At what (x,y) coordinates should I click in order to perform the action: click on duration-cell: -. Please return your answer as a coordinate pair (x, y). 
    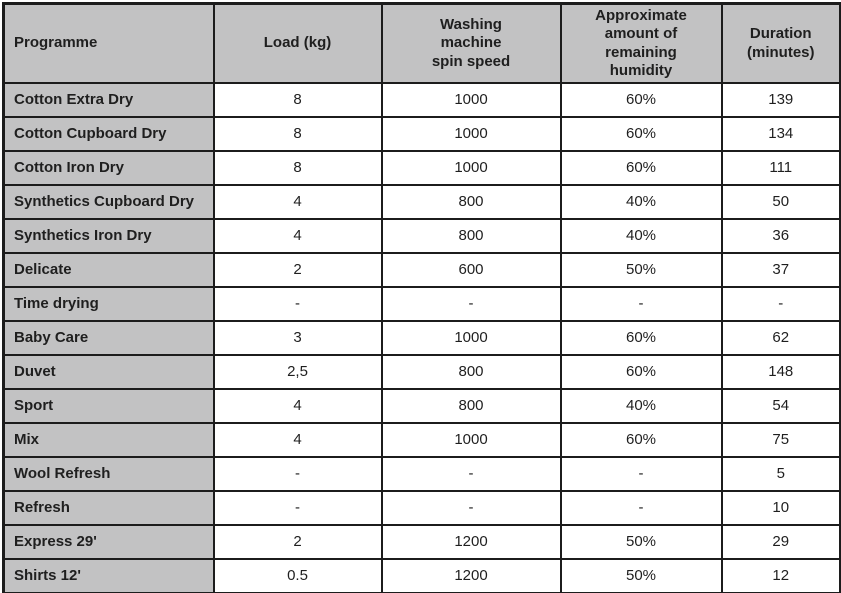
    Looking at the image, I should click on (780, 304).